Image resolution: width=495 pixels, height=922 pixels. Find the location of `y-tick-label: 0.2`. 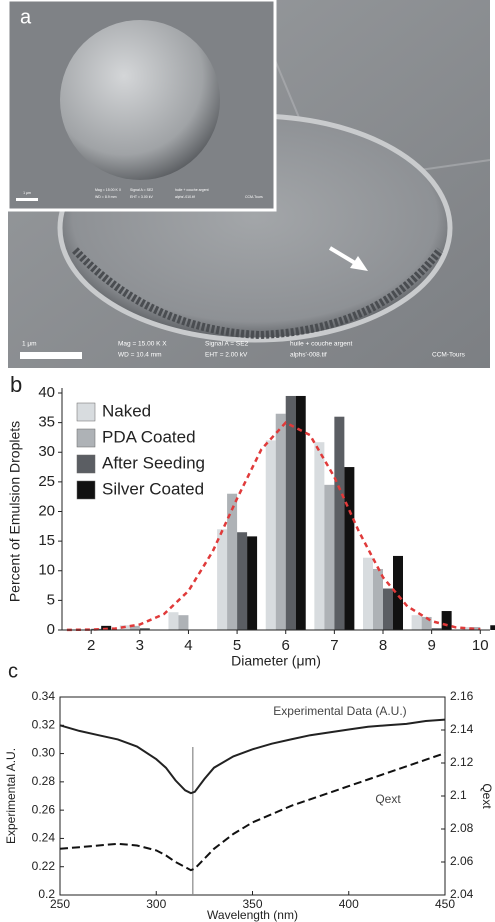

y-tick-label: 0.2 is located at coordinates (46, 894).